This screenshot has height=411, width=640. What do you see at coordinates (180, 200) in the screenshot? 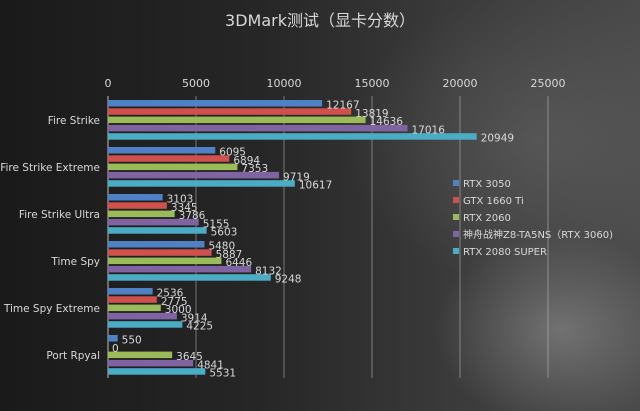
I see `data-label: 3103` at bounding box center [180, 200].